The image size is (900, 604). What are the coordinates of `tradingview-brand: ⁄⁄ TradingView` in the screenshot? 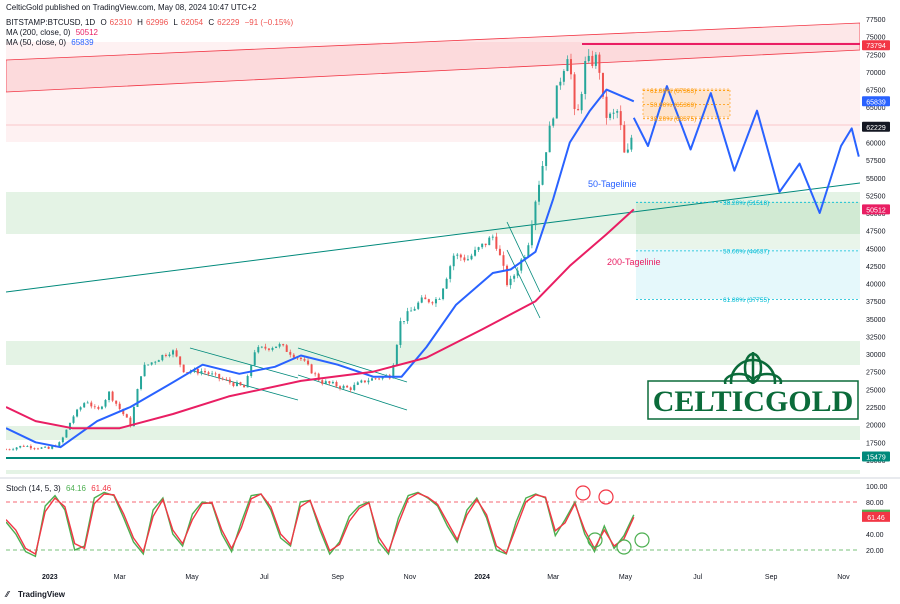 It's located at (35, 594).